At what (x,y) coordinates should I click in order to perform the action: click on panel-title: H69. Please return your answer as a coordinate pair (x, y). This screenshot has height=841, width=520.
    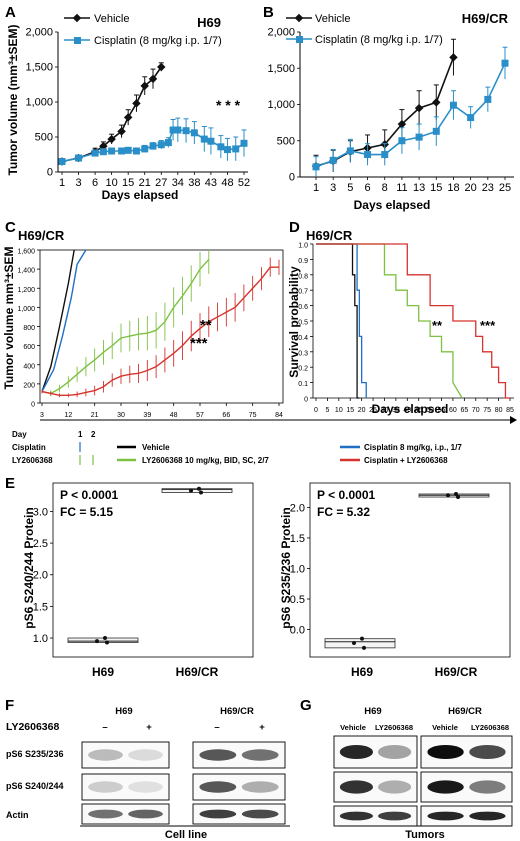
    Looking at the image, I should click on (209, 22).